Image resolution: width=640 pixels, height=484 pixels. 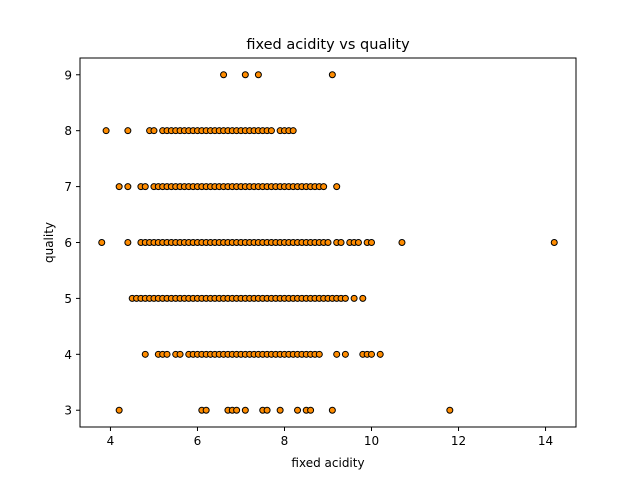 I want to click on chart-title: fixed acidity vs quality, so click(x=328, y=45).